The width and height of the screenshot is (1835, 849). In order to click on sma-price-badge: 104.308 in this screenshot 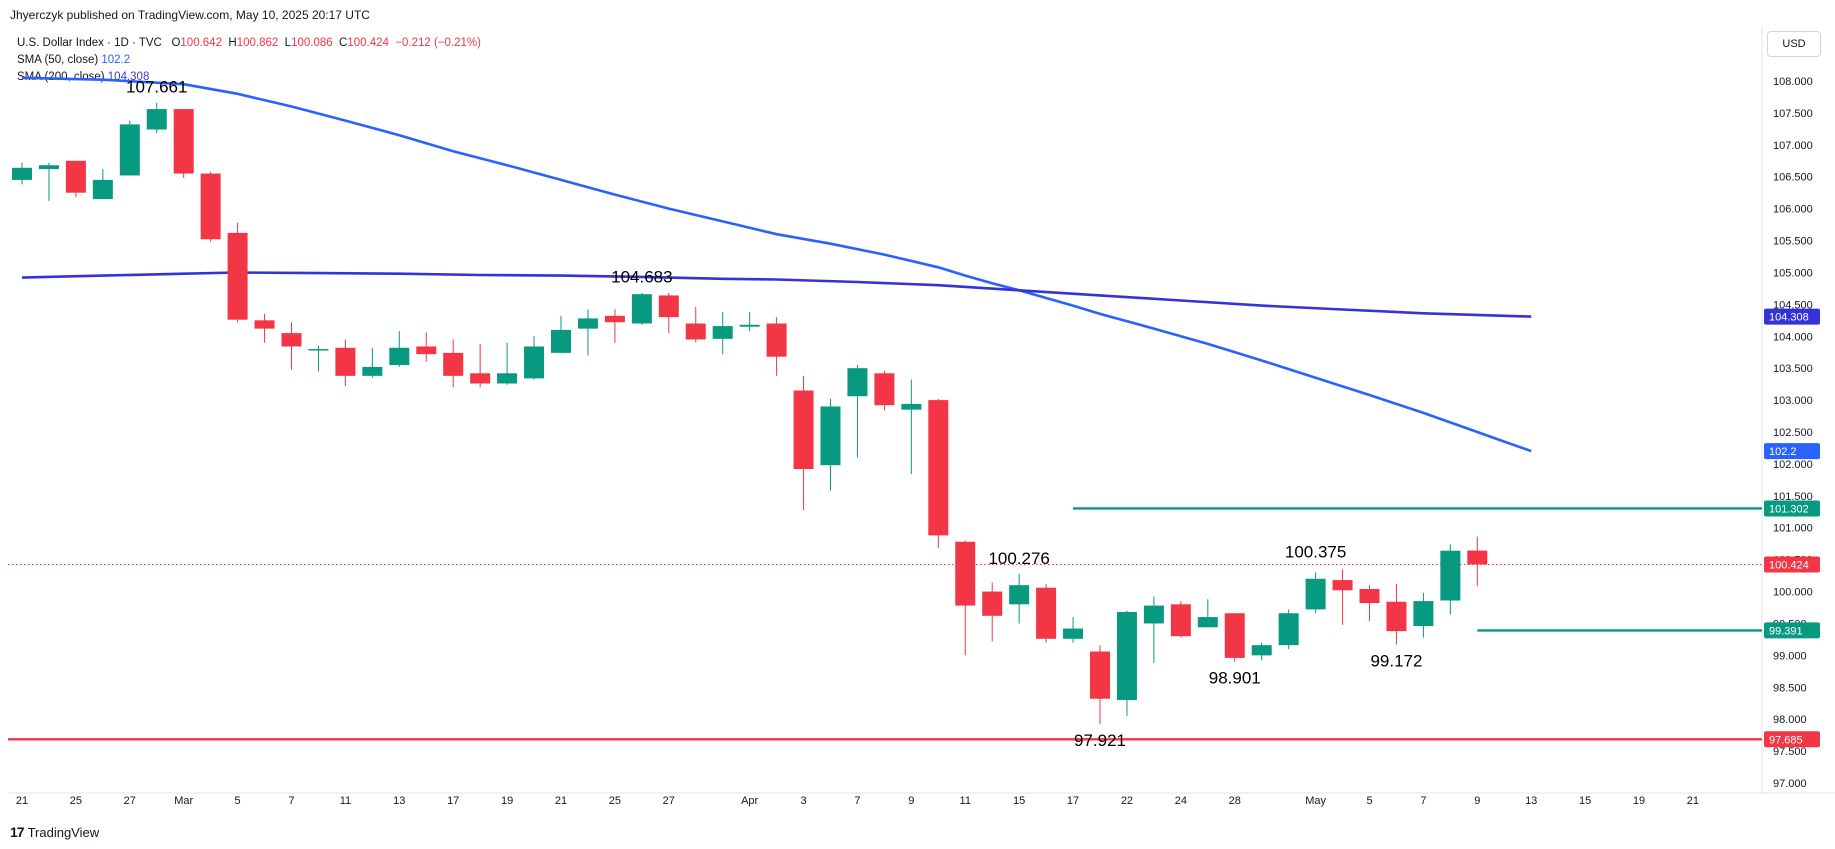, I will do `click(1789, 318)`.